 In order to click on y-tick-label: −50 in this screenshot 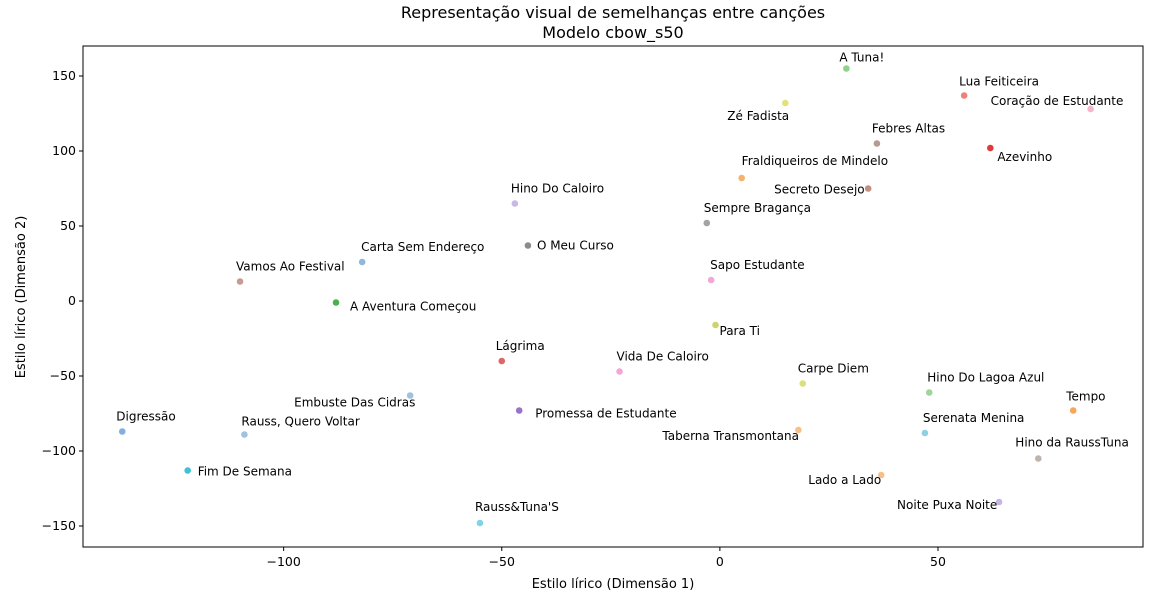, I will do `click(63, 375)`.